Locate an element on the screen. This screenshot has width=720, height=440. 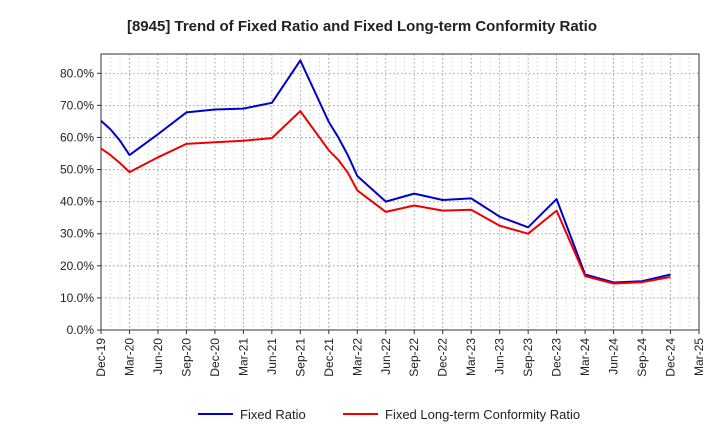
x-tick-label: Jun-20 is located at coordinates (158, 356).